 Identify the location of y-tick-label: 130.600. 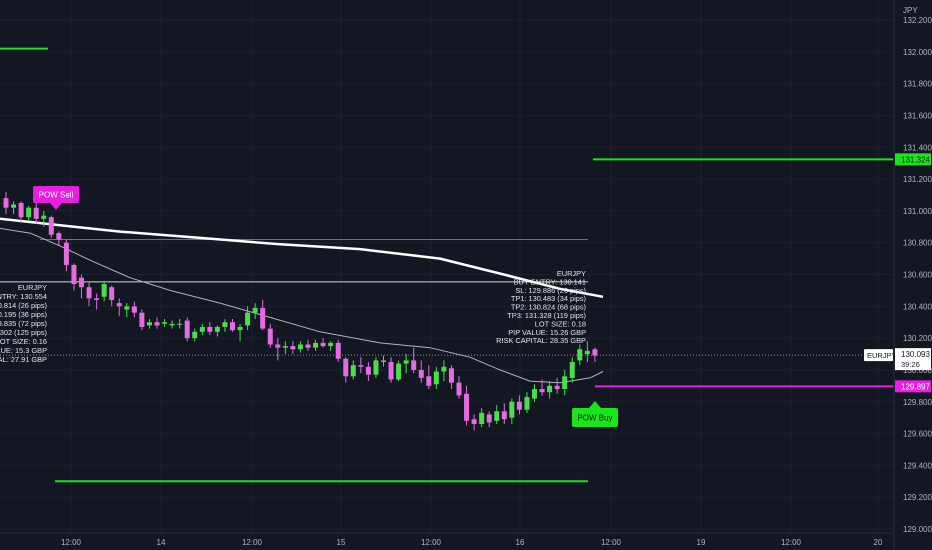
(917, 275).